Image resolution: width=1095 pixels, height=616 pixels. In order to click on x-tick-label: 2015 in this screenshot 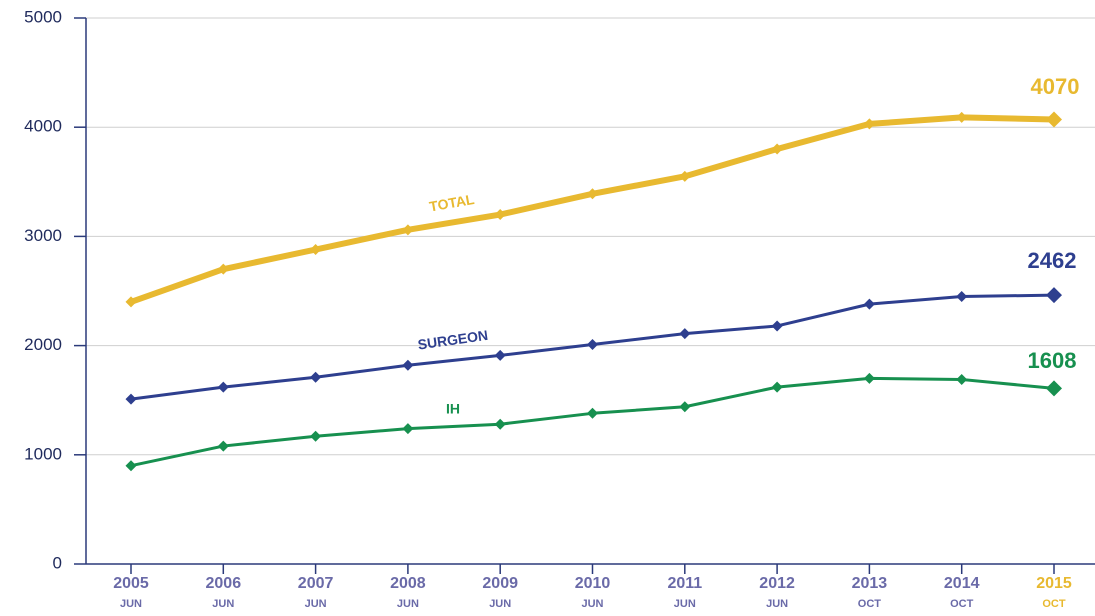, I will do `click(1054, 583)`.